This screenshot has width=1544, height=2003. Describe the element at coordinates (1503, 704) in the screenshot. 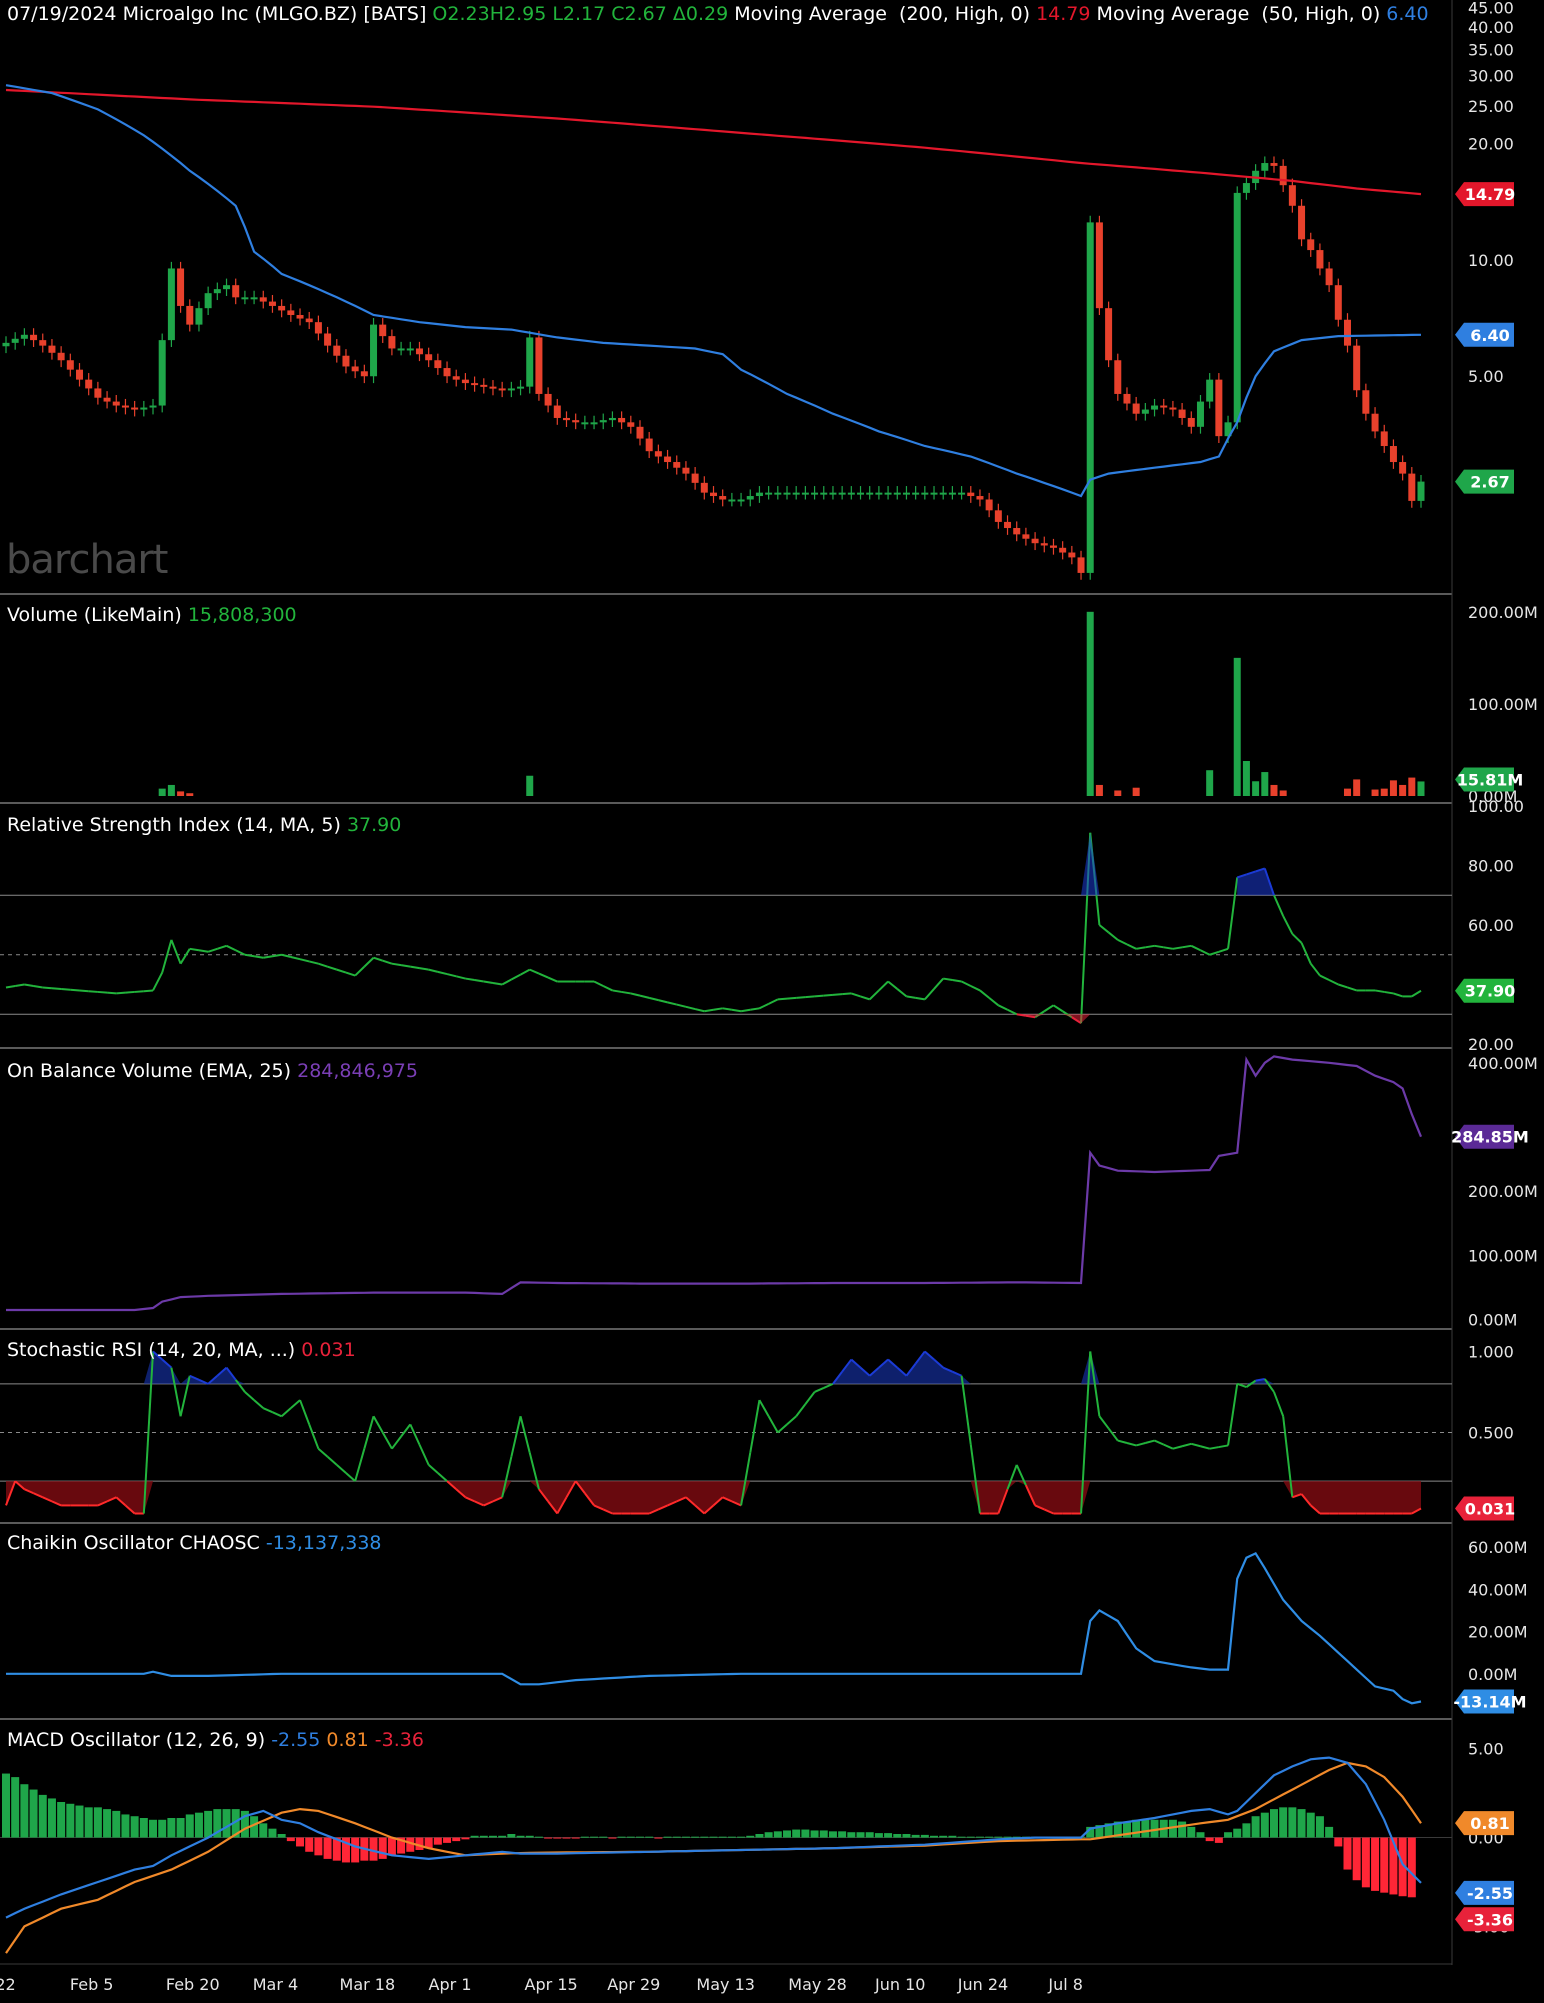

I see `y-tick-label: 100.00M` at that location.